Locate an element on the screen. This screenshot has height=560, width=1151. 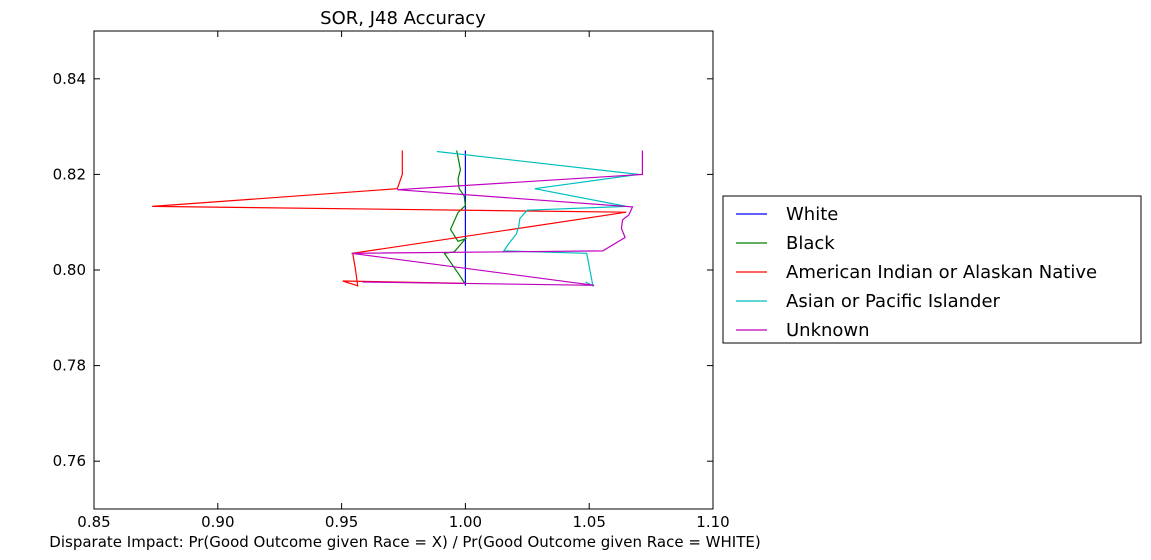
y-tick-label: 0.80 is located at coordinates (69, 270).